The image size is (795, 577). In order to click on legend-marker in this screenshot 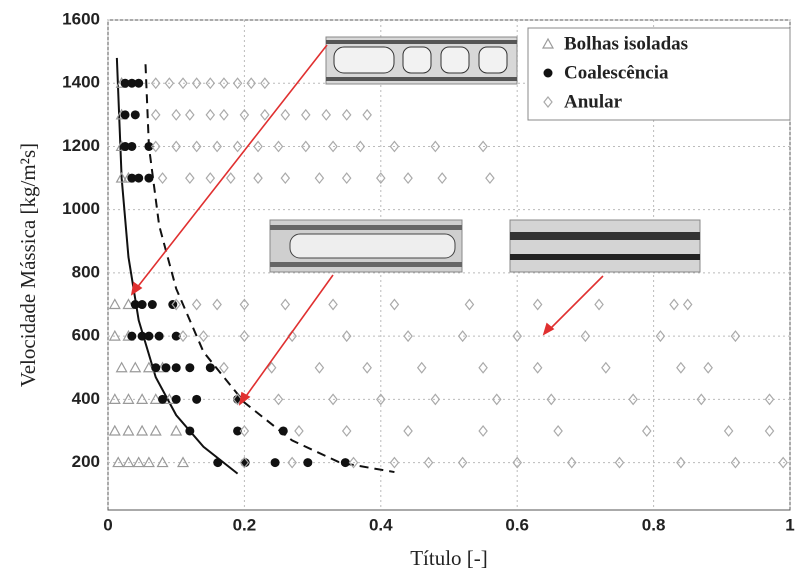, I will do `click(548, 102)`.